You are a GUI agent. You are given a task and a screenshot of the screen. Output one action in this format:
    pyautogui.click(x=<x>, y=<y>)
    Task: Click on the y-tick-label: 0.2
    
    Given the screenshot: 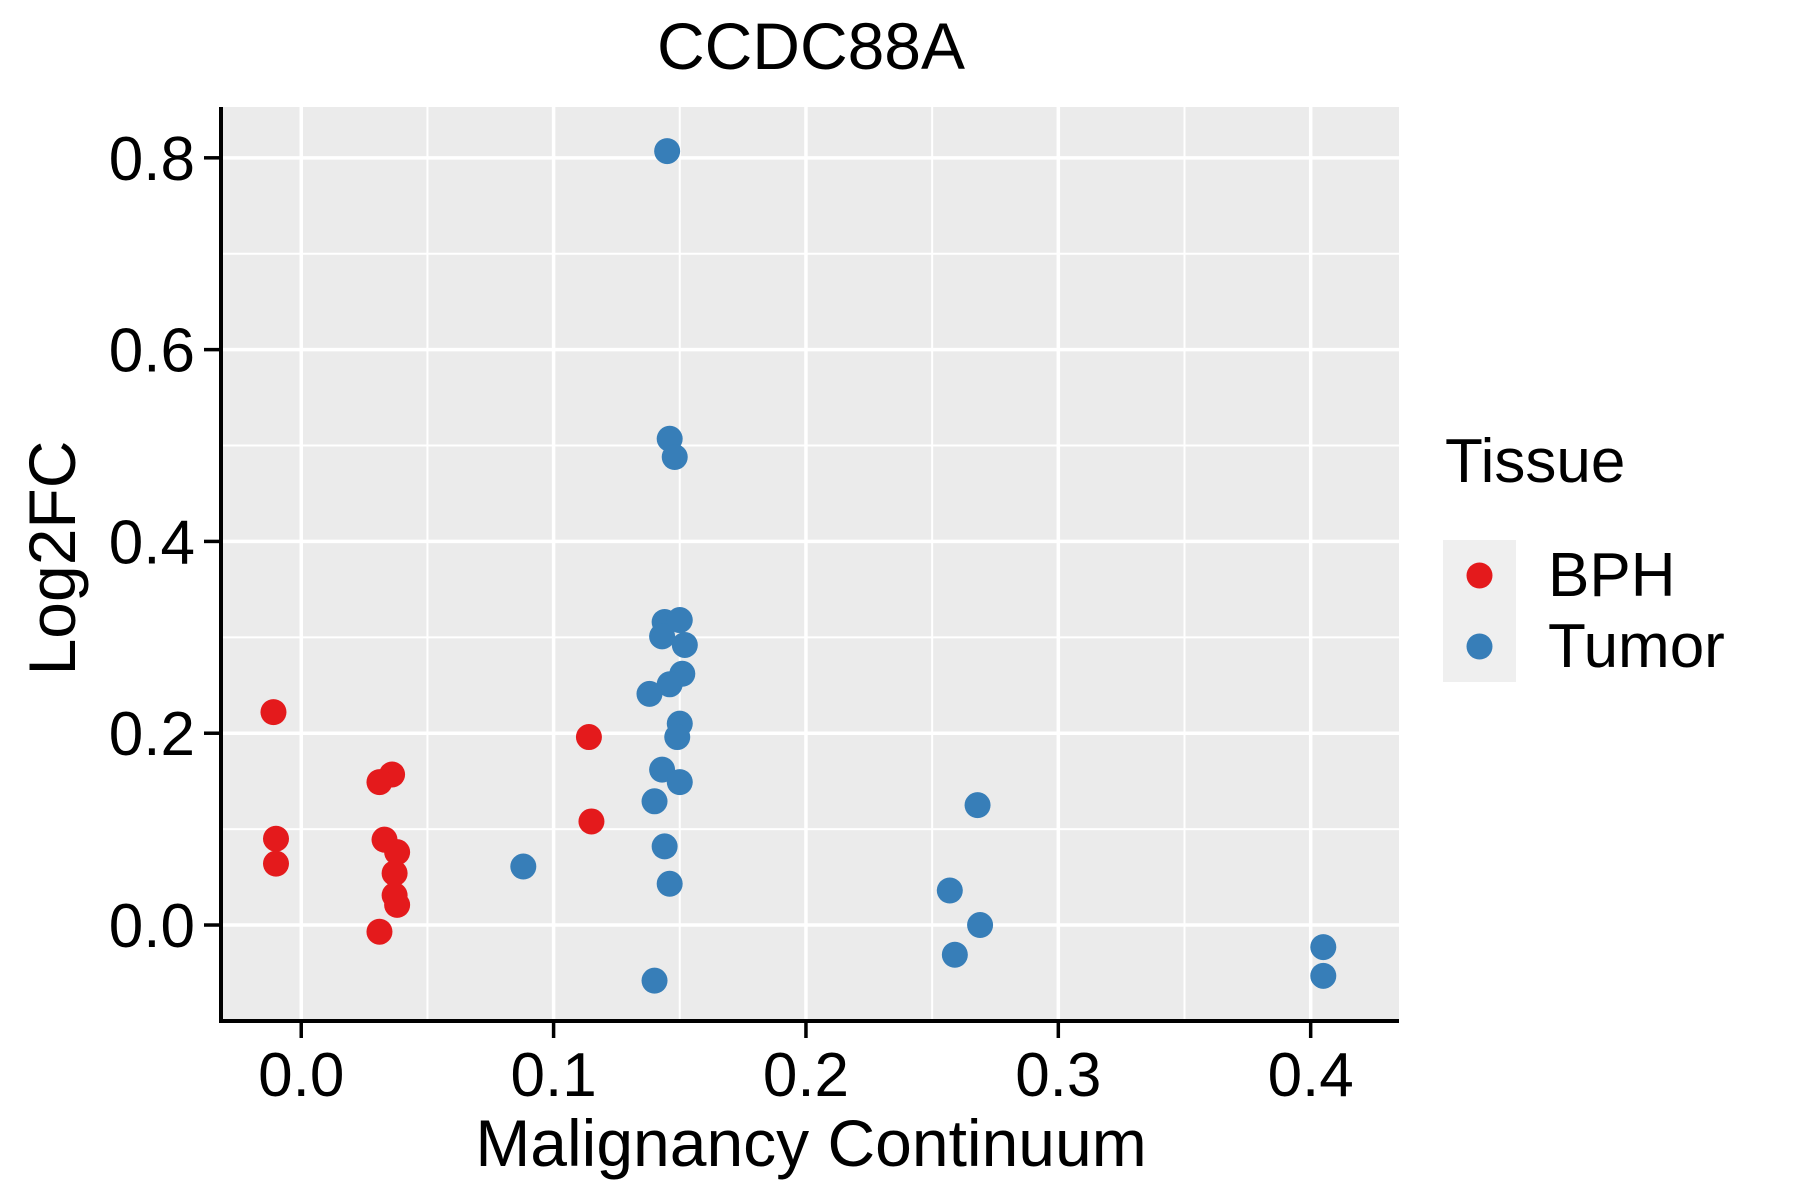 What is the action you would take?
    pyautogui.click(x=152, y=734)
    